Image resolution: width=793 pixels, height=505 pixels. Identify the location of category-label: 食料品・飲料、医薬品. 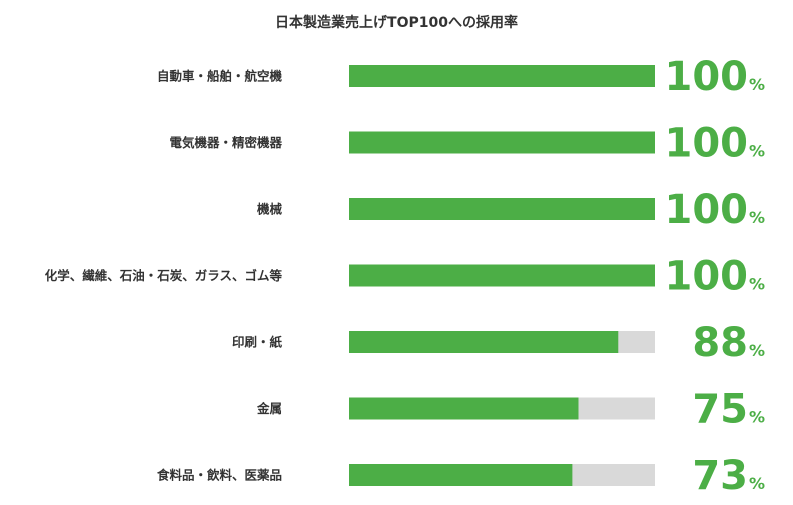
(219, 475).